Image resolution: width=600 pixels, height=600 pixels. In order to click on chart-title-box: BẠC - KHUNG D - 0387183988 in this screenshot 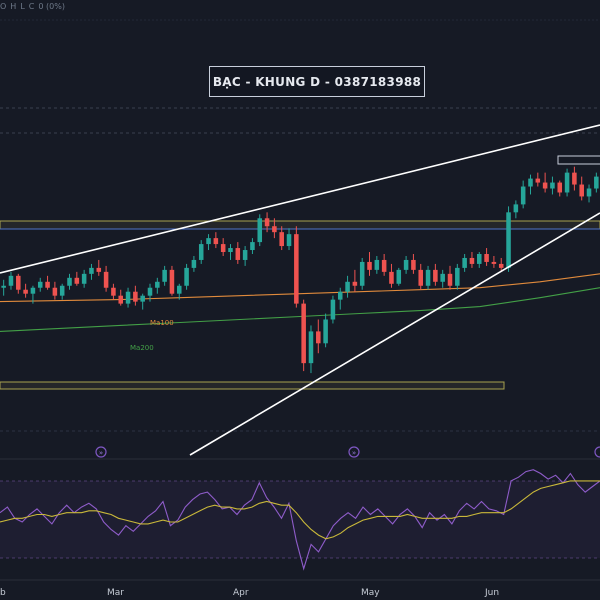, I will do `click(317, 81)`.